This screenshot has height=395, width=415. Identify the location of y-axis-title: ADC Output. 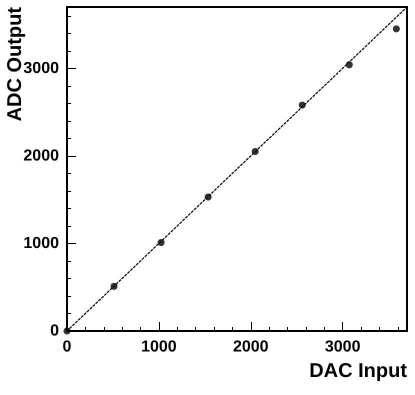
(15, 64).